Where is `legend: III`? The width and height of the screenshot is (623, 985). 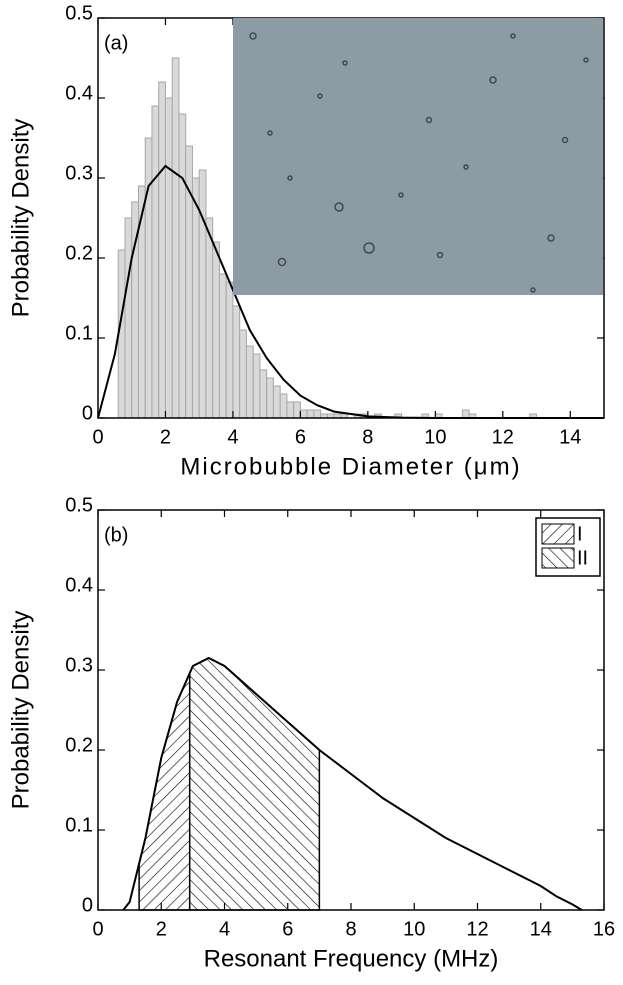 legend: III is located at coordinates (568, 547).